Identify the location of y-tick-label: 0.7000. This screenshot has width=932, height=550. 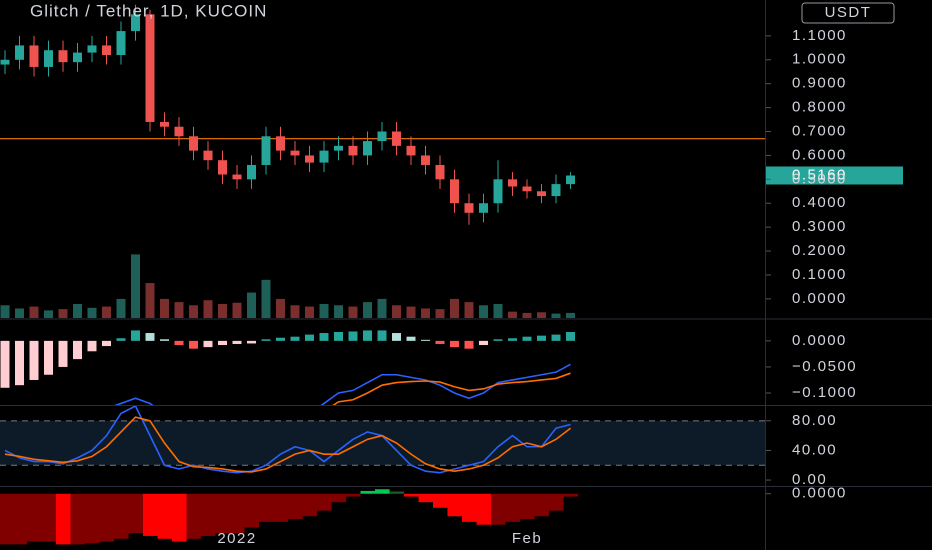
(819, 130).